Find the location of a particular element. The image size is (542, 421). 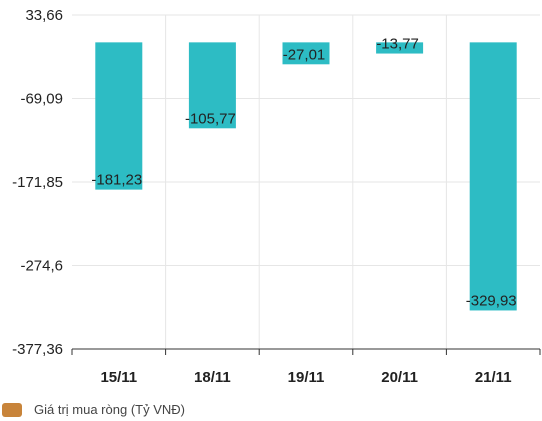

data-label: -27,01 is located at coordinates (304, 54).